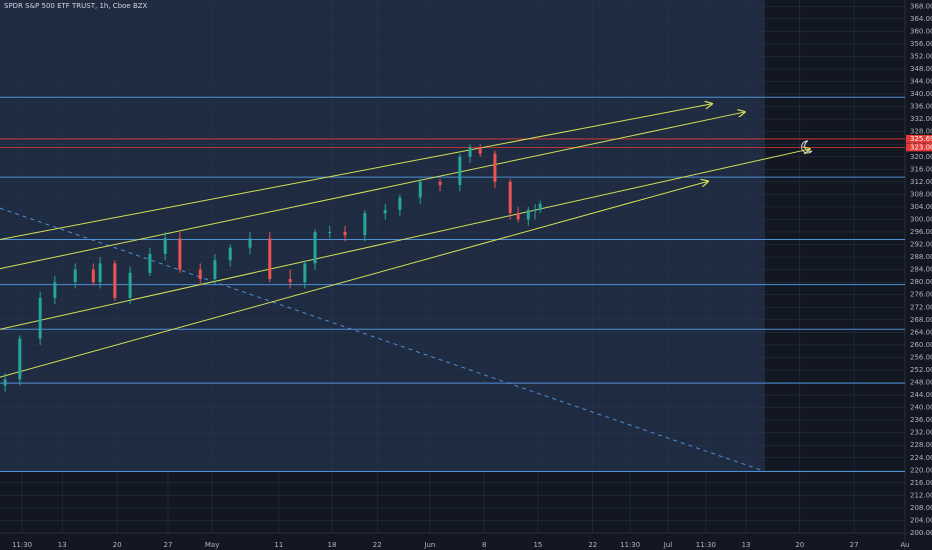  I want to click on x-tick-label: 8, so click(484, 545).